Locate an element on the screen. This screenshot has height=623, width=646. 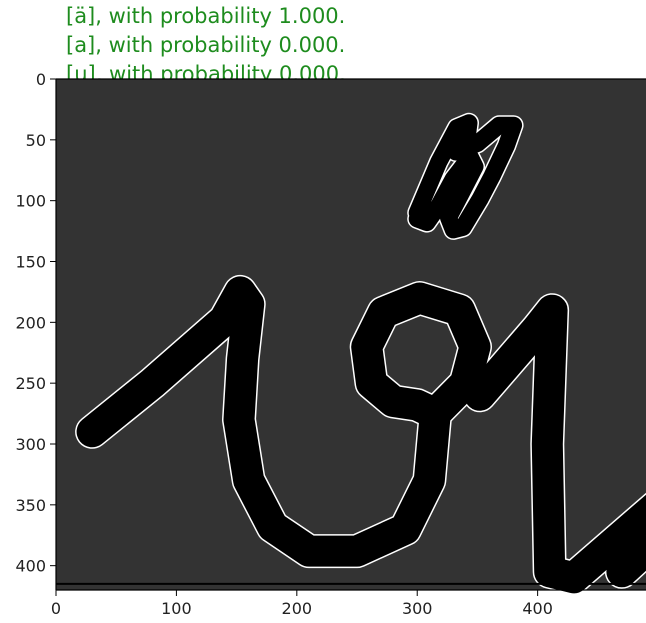
y-tick-label: 50 is located at coordinates (36, 140).